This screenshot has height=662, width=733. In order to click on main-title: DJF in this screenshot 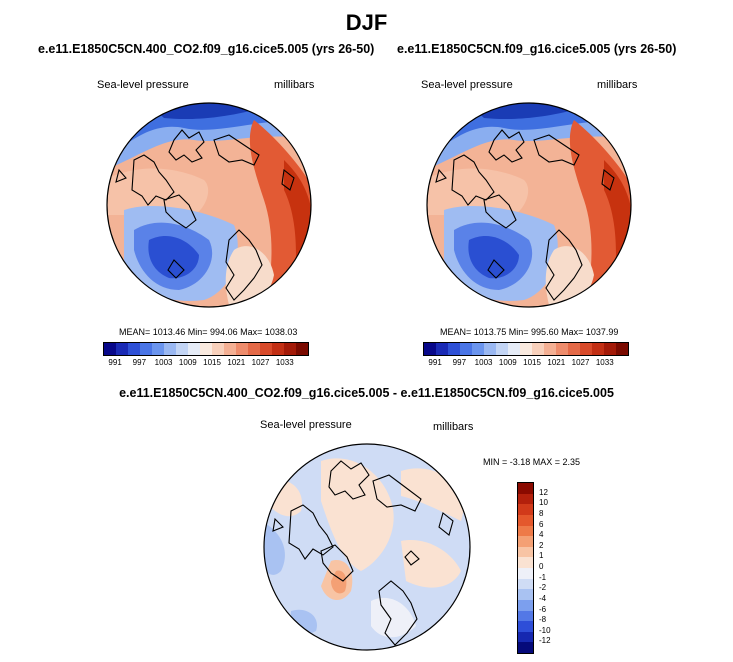, I will do `click(366, 22)`.